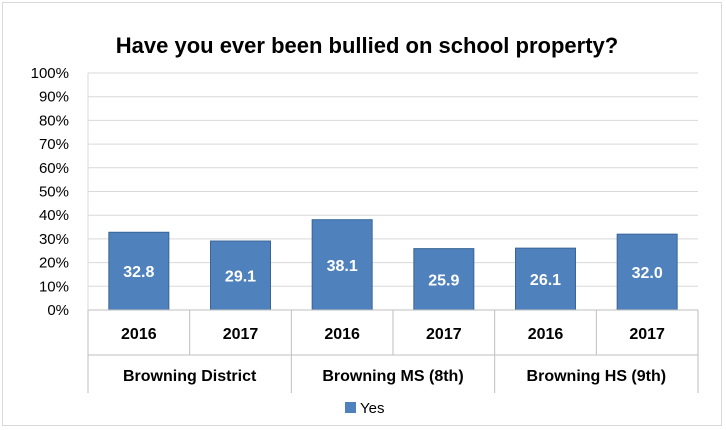  What do you see at coordinates (54, 192) in the screenshot?
I see `y-tick-label: 50%` at bounding box center [54, 192].